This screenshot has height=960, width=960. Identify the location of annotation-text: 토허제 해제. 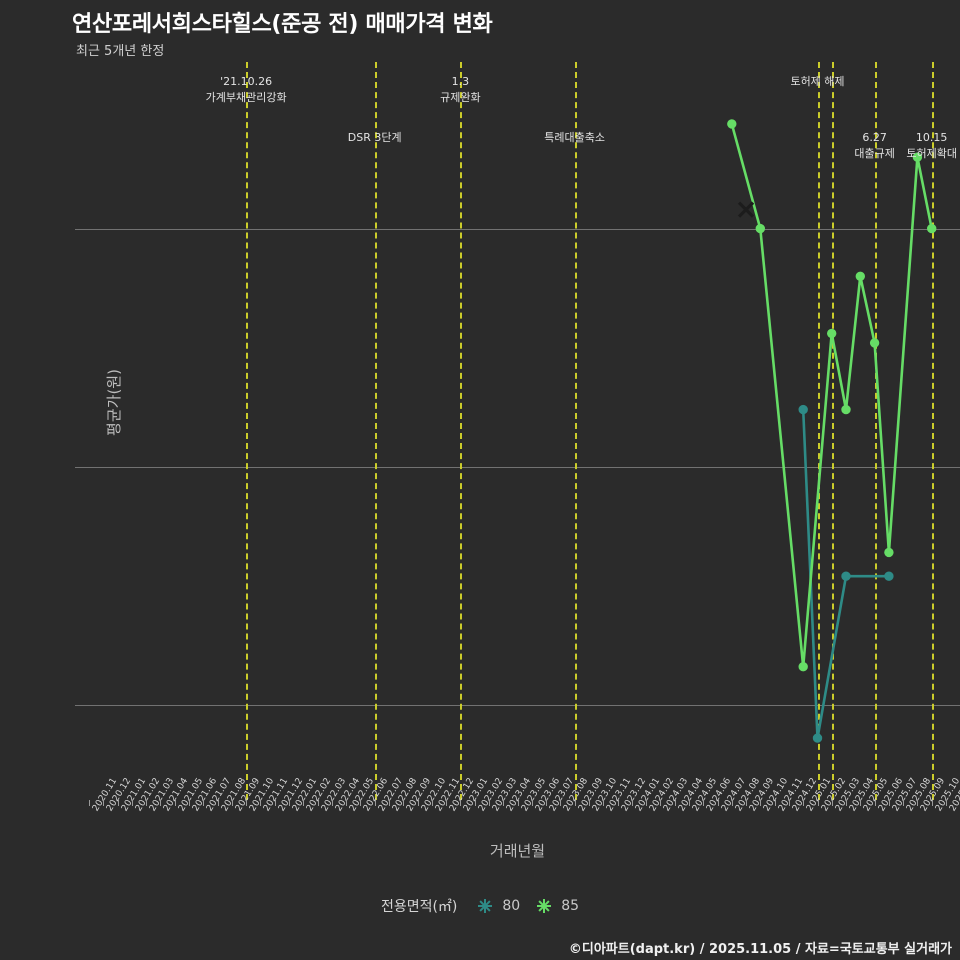
(817, 81).